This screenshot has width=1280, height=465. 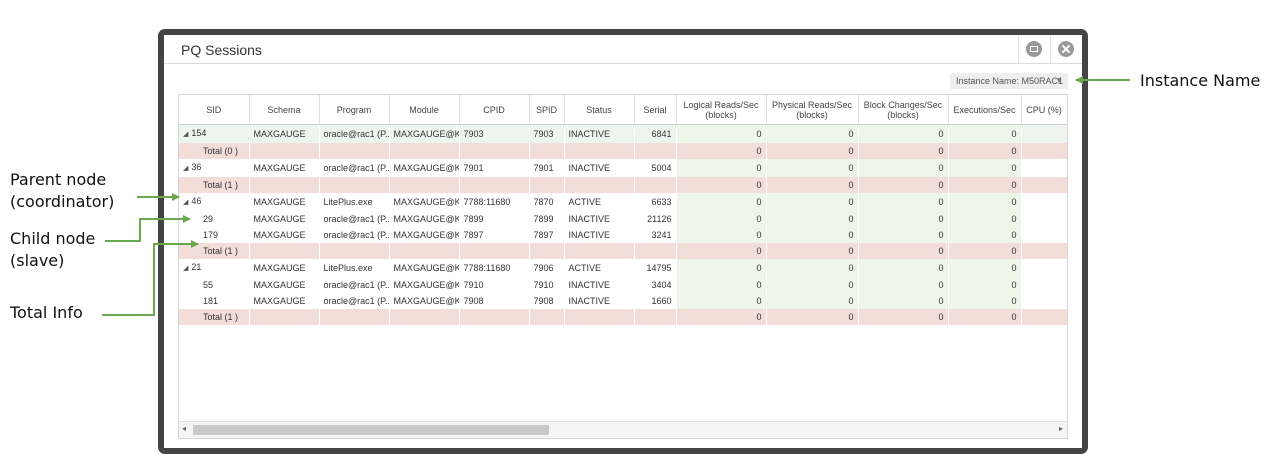 What do you see at coordinates (1034, 49) in the screenshot?
I see `restore-icon` at bounding box center [1034, 49].